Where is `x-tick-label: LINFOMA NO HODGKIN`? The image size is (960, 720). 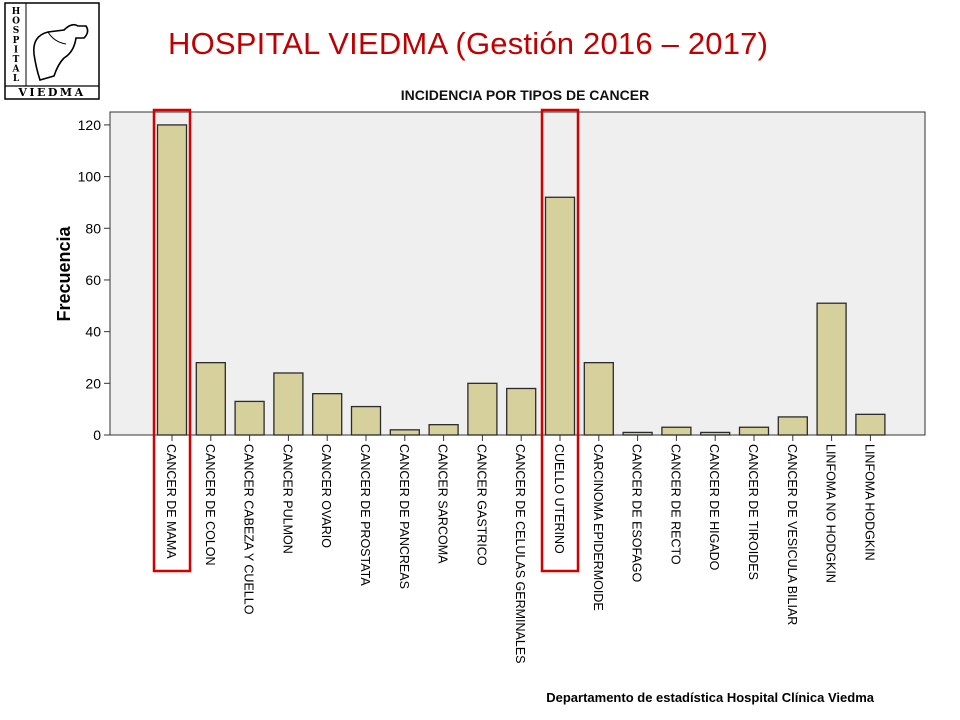 x-tick-label: LINFOMA NO HODGKIN is located at coordinates (831, 513).